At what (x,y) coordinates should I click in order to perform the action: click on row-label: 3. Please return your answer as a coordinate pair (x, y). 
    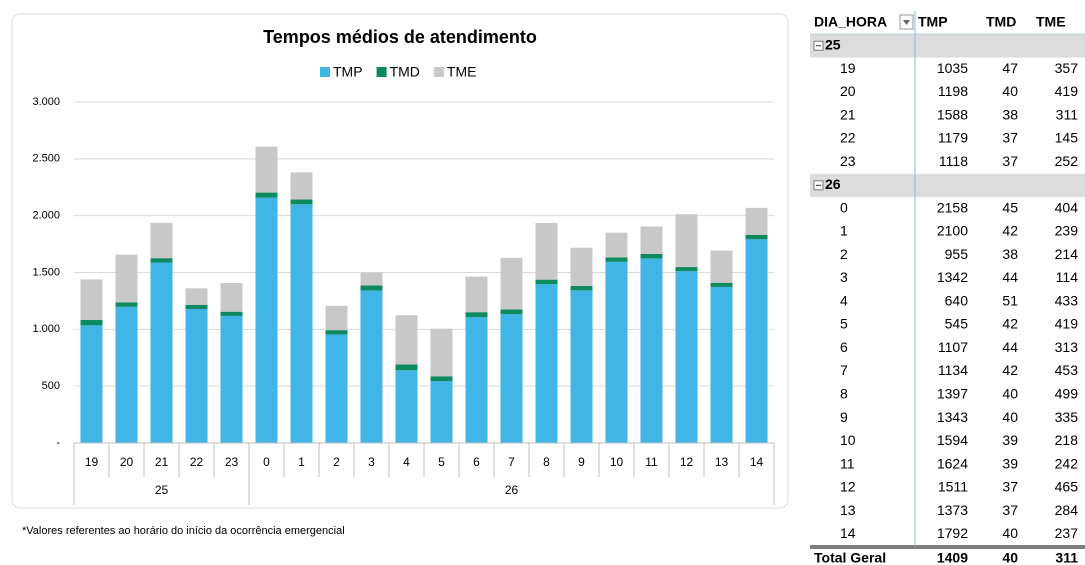
    Looking at the image, I should click on (844, 277).